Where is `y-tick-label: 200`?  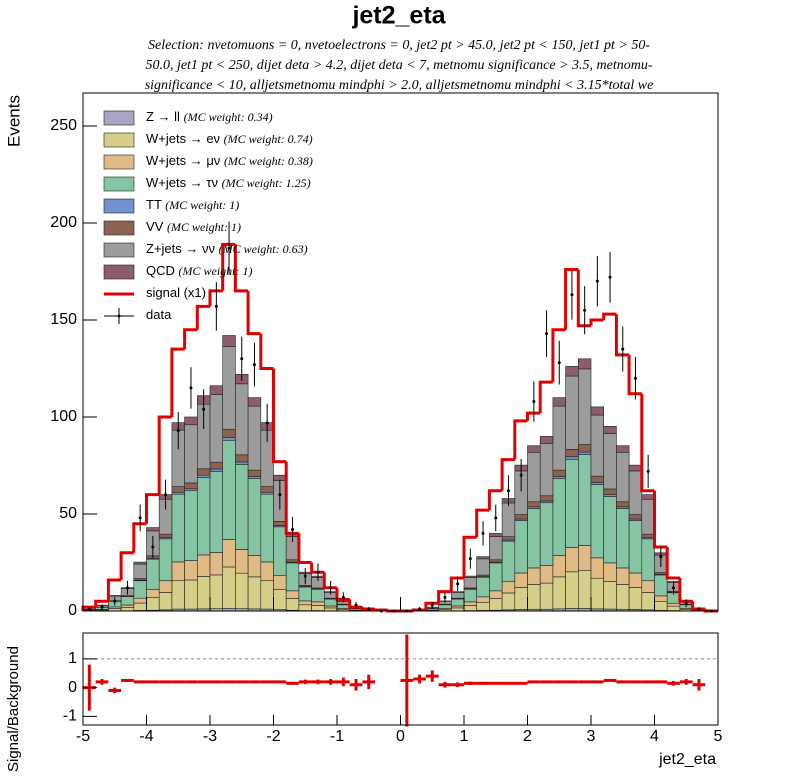 y-tick-label: 200 is located at coordinates (63, 222).